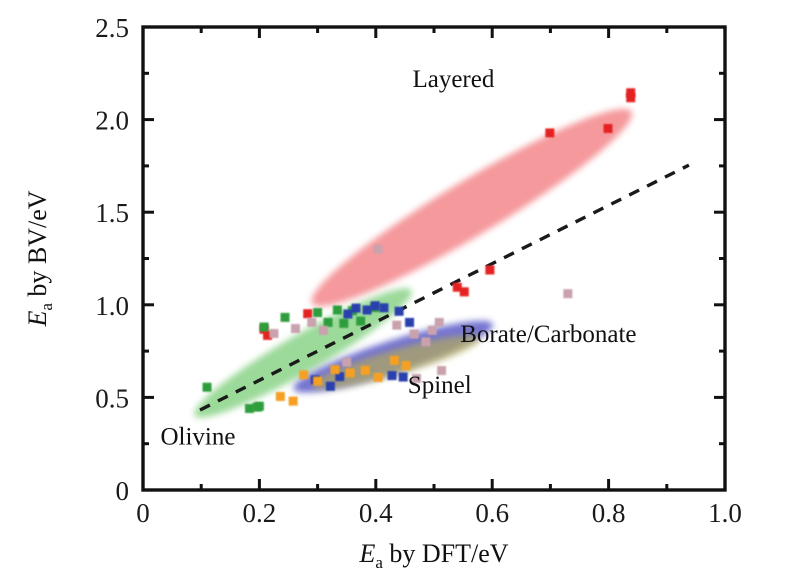  What do you see at coordinates (112, 213) in the screenshot?
I see `y-tick-label: 1.5` at bounding box center [112, 213].